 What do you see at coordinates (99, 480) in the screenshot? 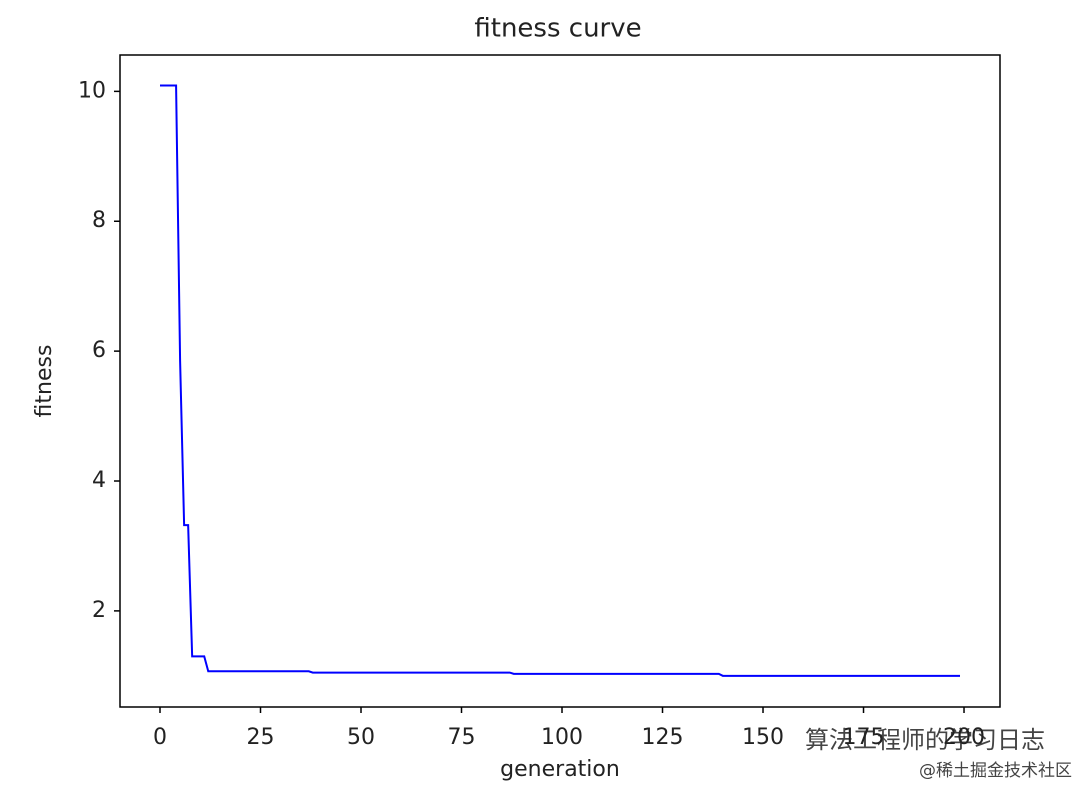
I see `y-tick-label: 4` at bounding box center [99, 480].